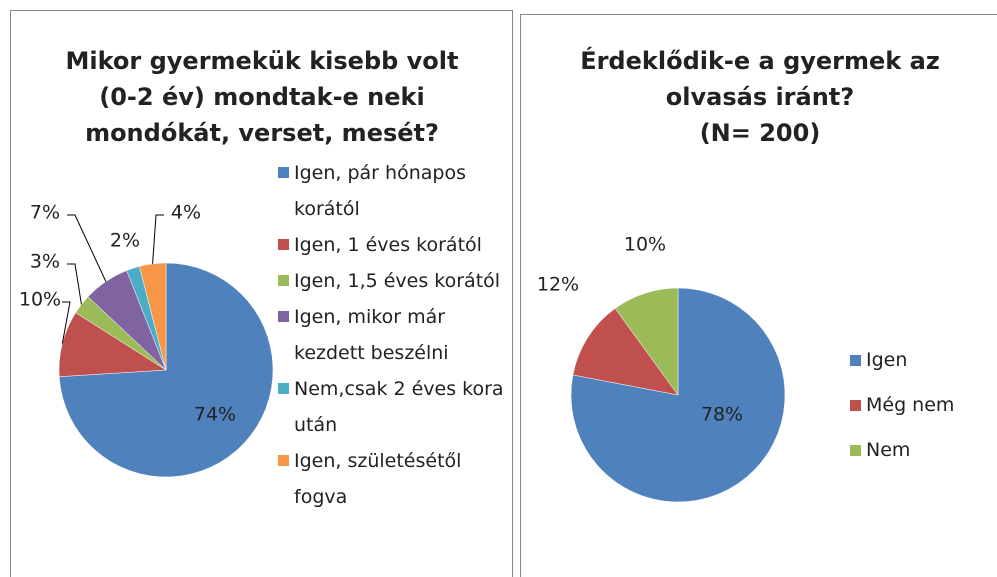 The width and height of the screenshot is (997, 577). I want to click on chart-title: (0-2 év) mondtak-e neki, so click(261, 97).